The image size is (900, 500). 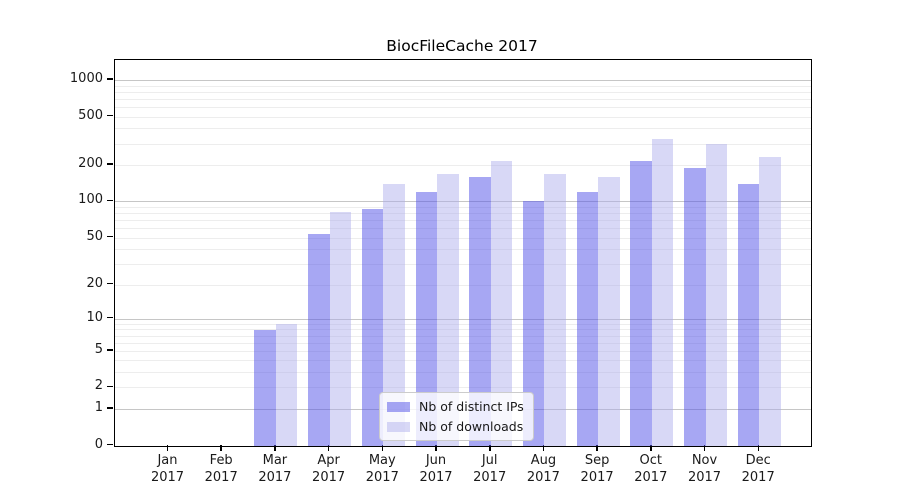 What do you see at coordinates (98, 444) in the screenshot?
I see `y-tick-label: 0` at bounding box center [98, 444].